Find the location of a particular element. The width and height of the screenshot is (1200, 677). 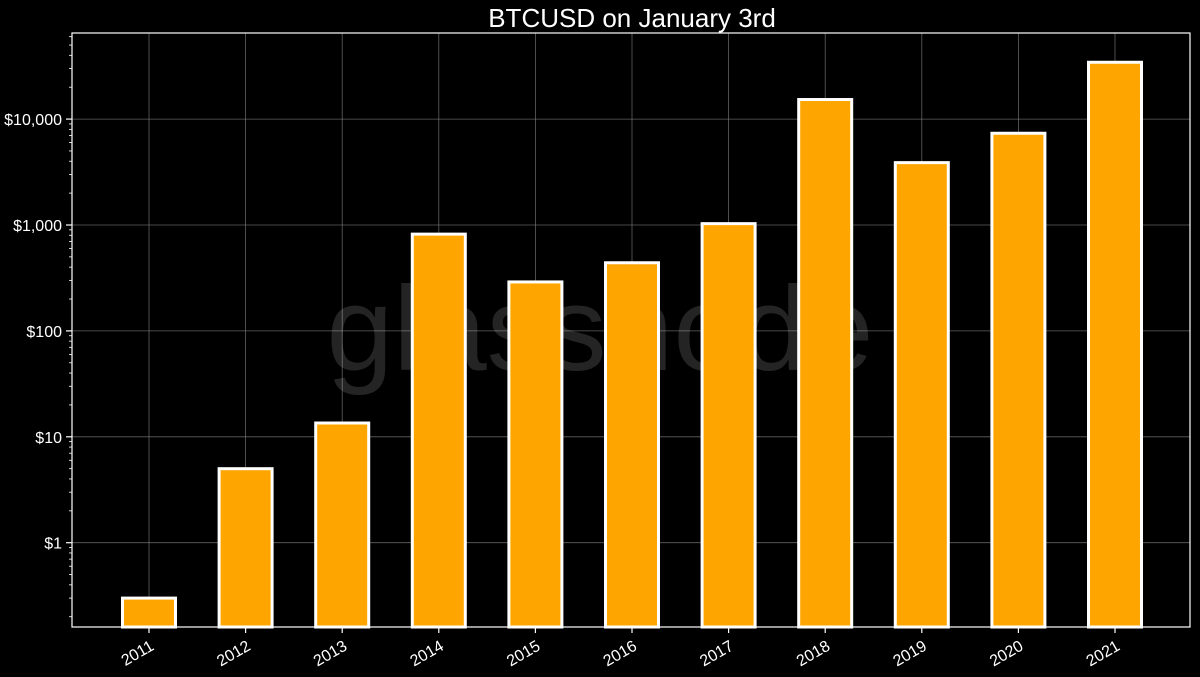

y-tick-label: $10,000 is located at coordinates (33, 120).